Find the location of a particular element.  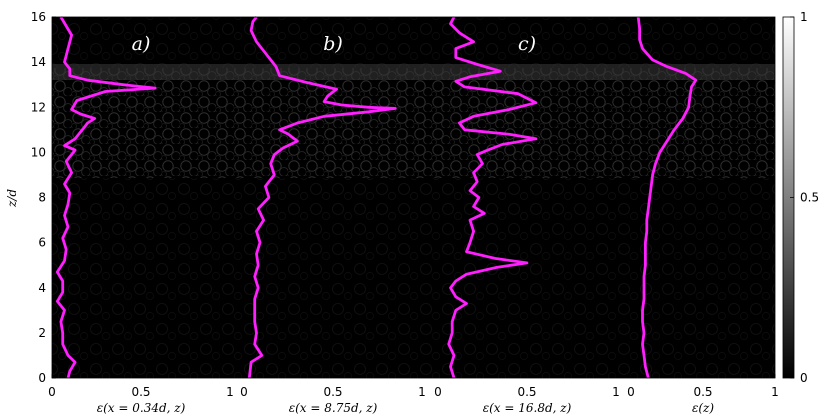

y-axis-label: z/d is located at coordinates (12, 198).